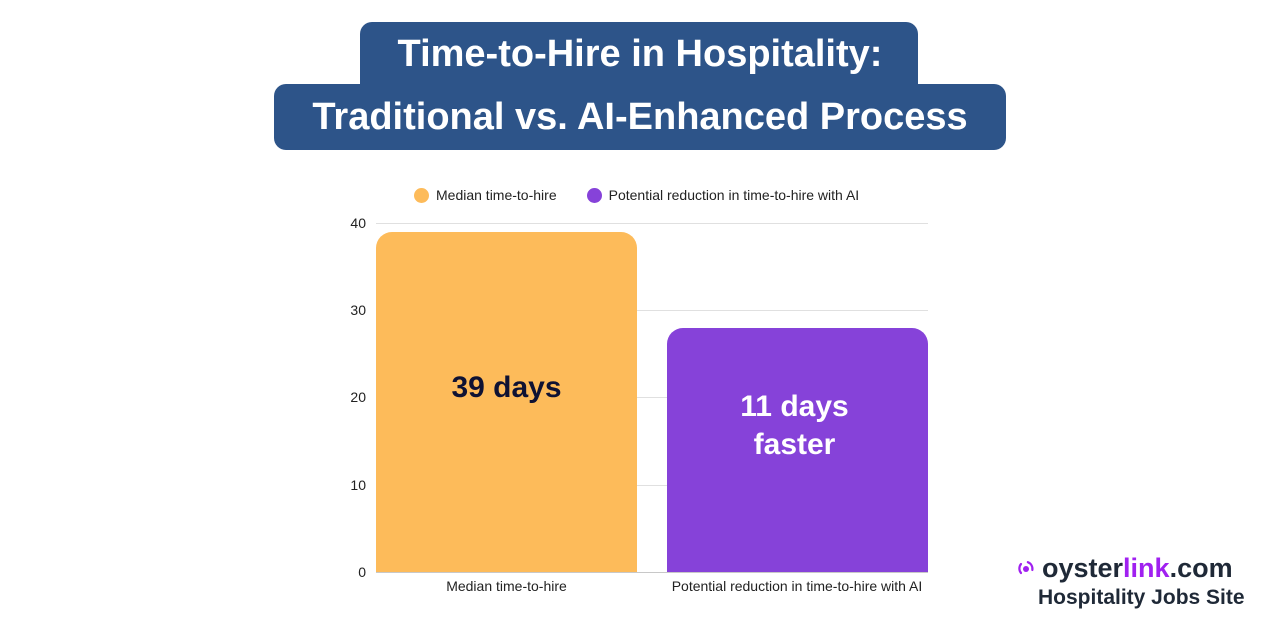  What do you see at coordinates (1201, 568) in the screenshot?
I see `logo-suffix: .com` at bounding box center [1201, 568].